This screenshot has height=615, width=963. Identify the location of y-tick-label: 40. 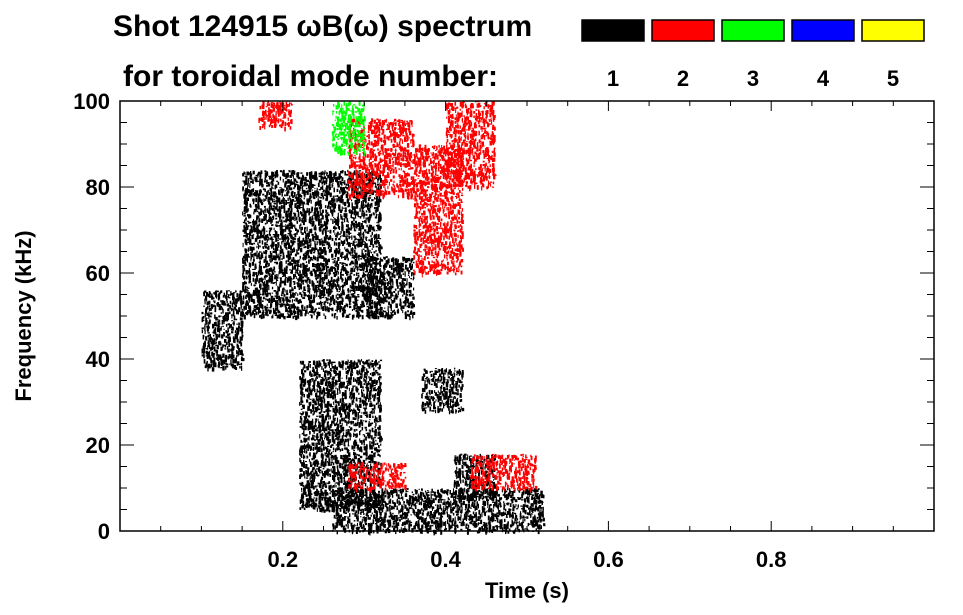
(98, 359).